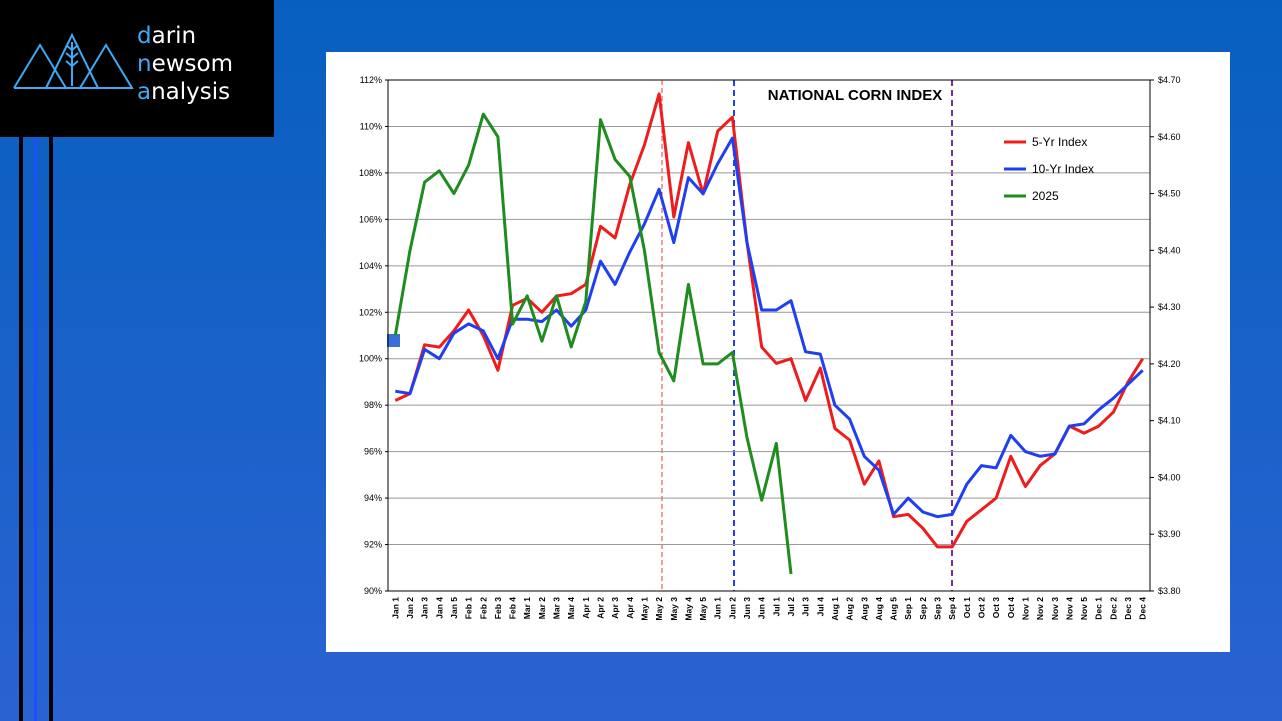 This screenshot has width=1282, height=721. What do you see at coordinates (1011, 608) in the screenshot?
I see `x-tick-label: Oct 4` at bounding box center [1011, 608].